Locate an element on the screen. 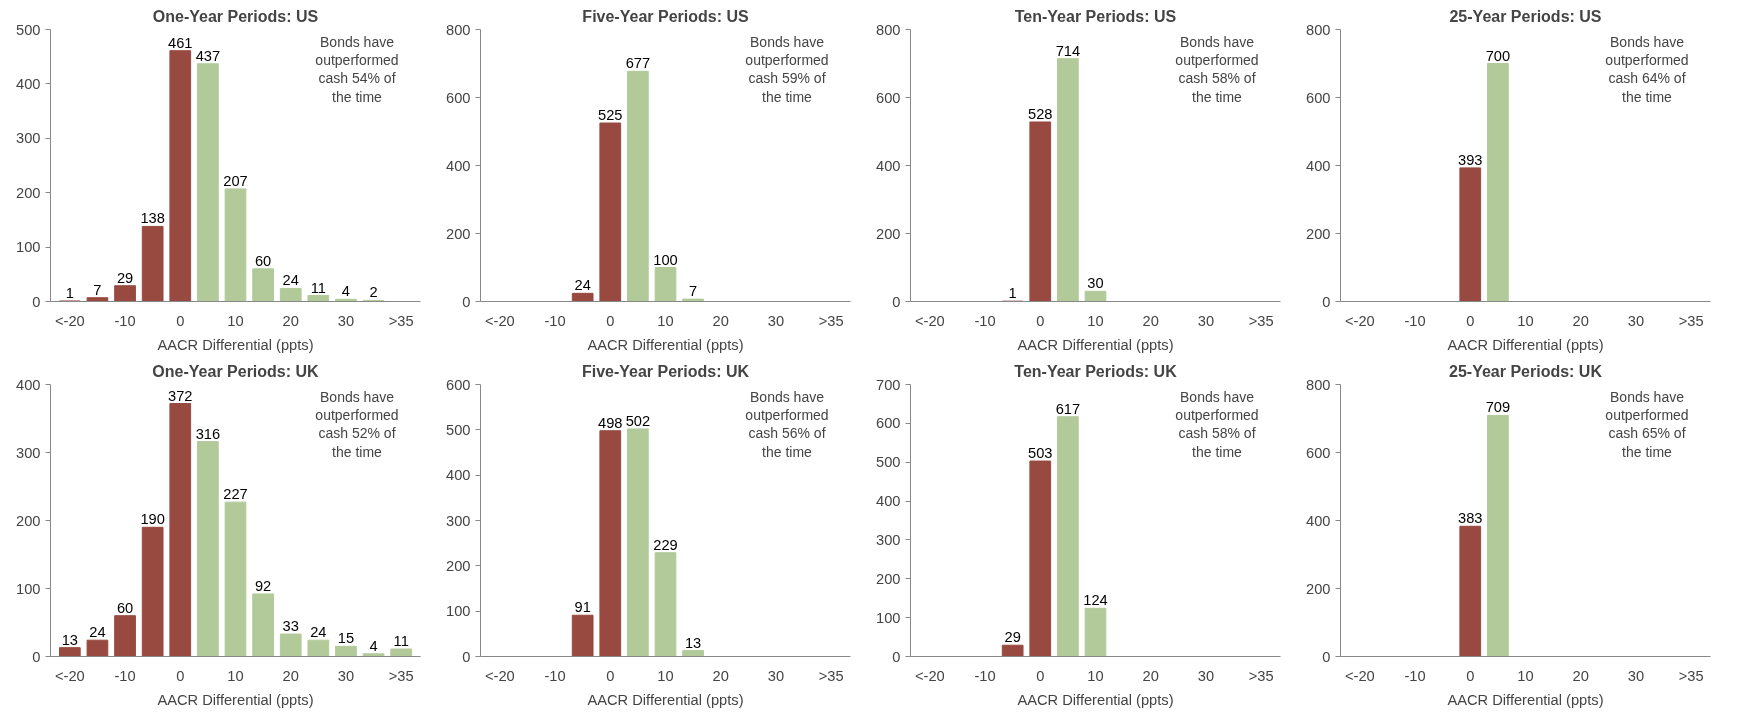 This screenshot has width=1737, height=717. annotation: Bonds have outperformed cash 64% of the time is located at coordinates (1647, 69).